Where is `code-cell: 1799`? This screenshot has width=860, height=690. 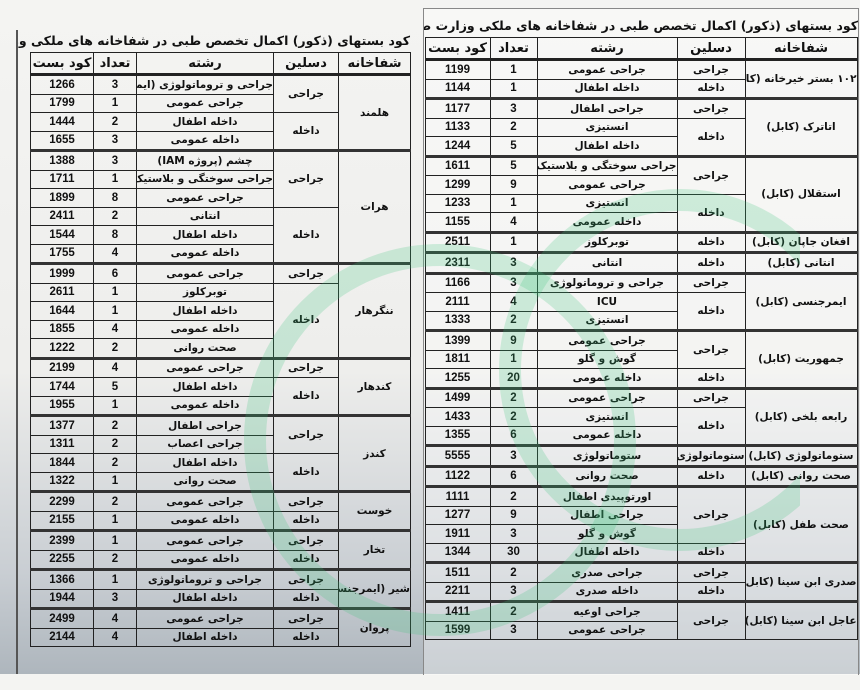
code-cell: 1799 is located at coordinates (62, 103).